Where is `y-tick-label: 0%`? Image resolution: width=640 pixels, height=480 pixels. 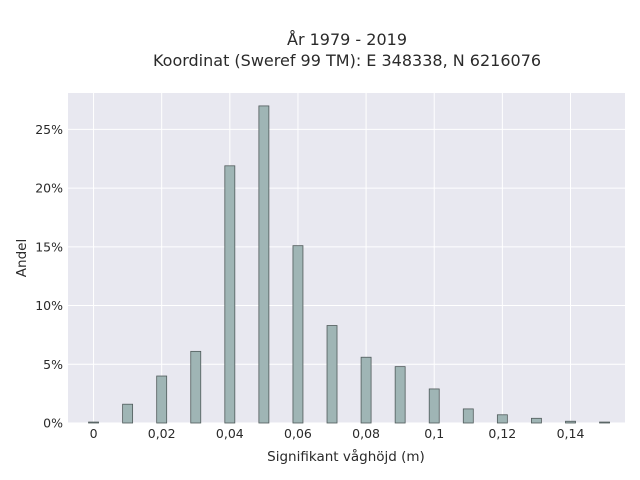
y-tick-label: 0% is located at coordinates (53, 423).